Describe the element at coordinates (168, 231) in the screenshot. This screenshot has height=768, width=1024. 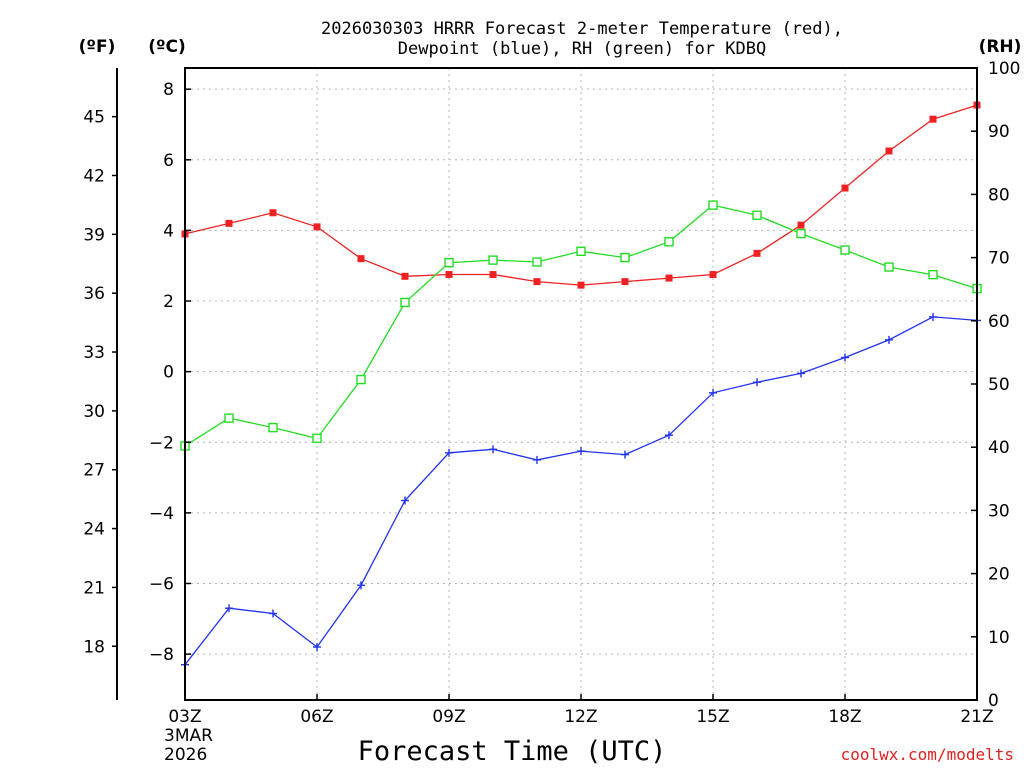
I see `celsius-tick-label: 4` at that location.